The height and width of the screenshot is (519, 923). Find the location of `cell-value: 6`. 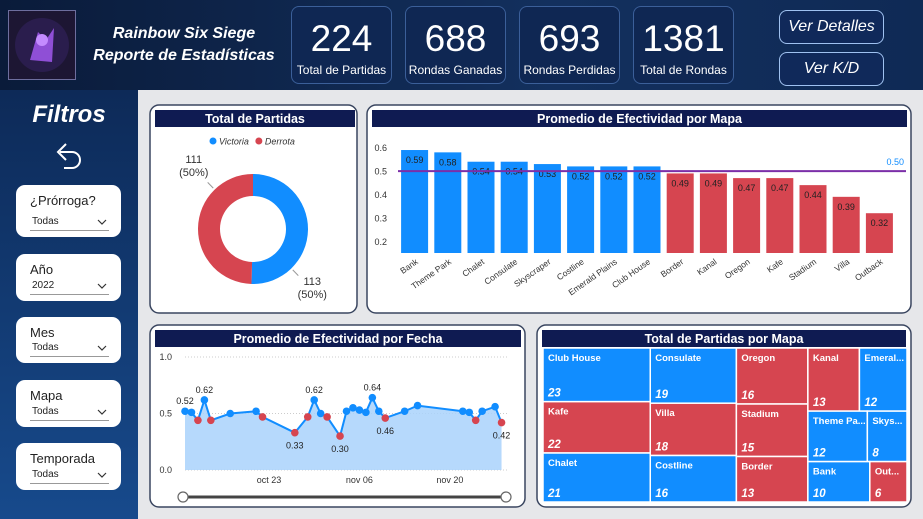

cell-value: 6 is located at coordinates (878, 494).